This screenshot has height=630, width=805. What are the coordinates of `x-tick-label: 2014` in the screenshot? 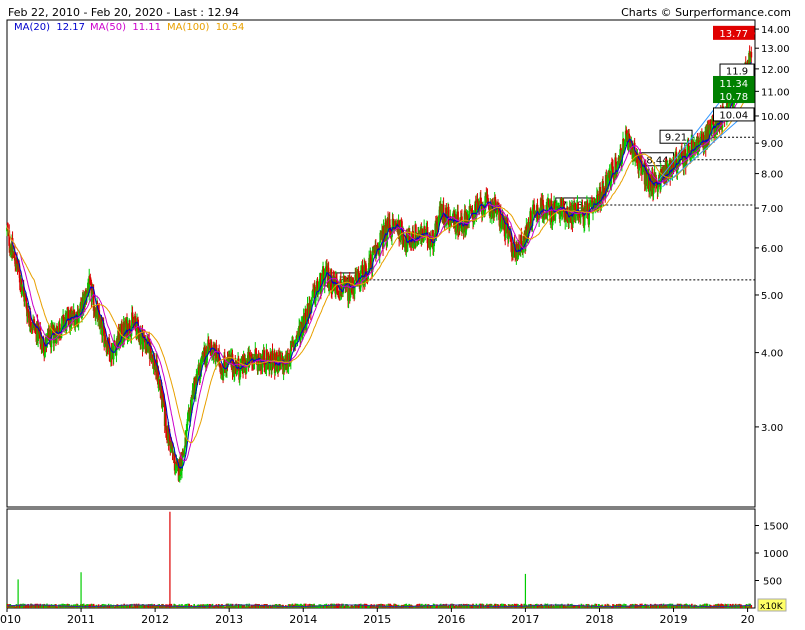 It's located at (303, 619).